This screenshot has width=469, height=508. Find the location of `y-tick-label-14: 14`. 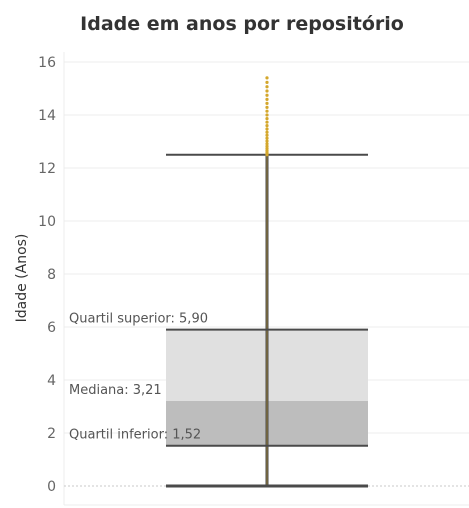

y-tick-label-14: 14 is located at coordinates (47, 116).